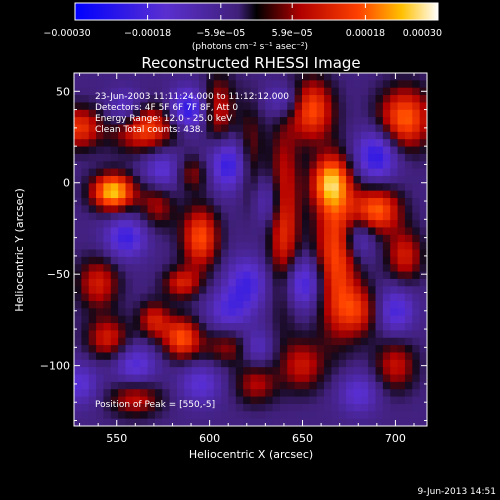  Describe the element at coordinates (256, 11) in the screenshot. I see `colorbar-gradient` at that location.